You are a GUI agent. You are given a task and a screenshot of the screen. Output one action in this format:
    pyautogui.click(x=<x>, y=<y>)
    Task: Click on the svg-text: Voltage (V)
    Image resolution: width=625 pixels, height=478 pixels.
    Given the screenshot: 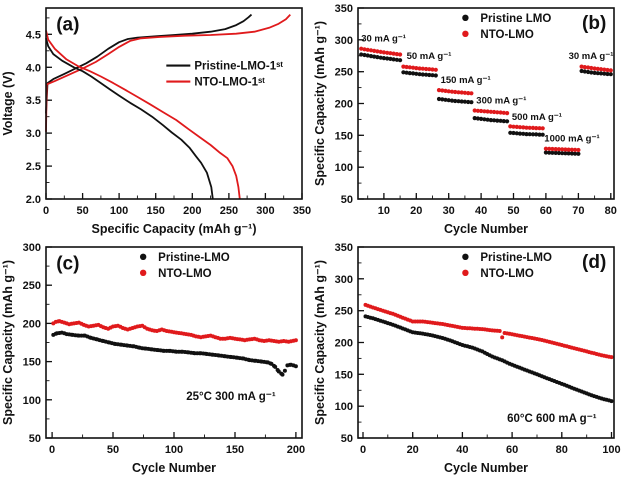 What is the action you would take?
    pyautogui.click(x=8, y=103)
    